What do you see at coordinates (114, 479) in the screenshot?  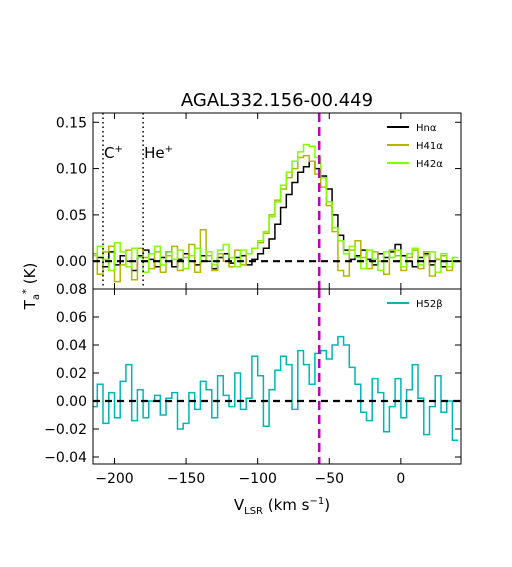 I see `xtick-label: −200` at bounding box center [114, 479].